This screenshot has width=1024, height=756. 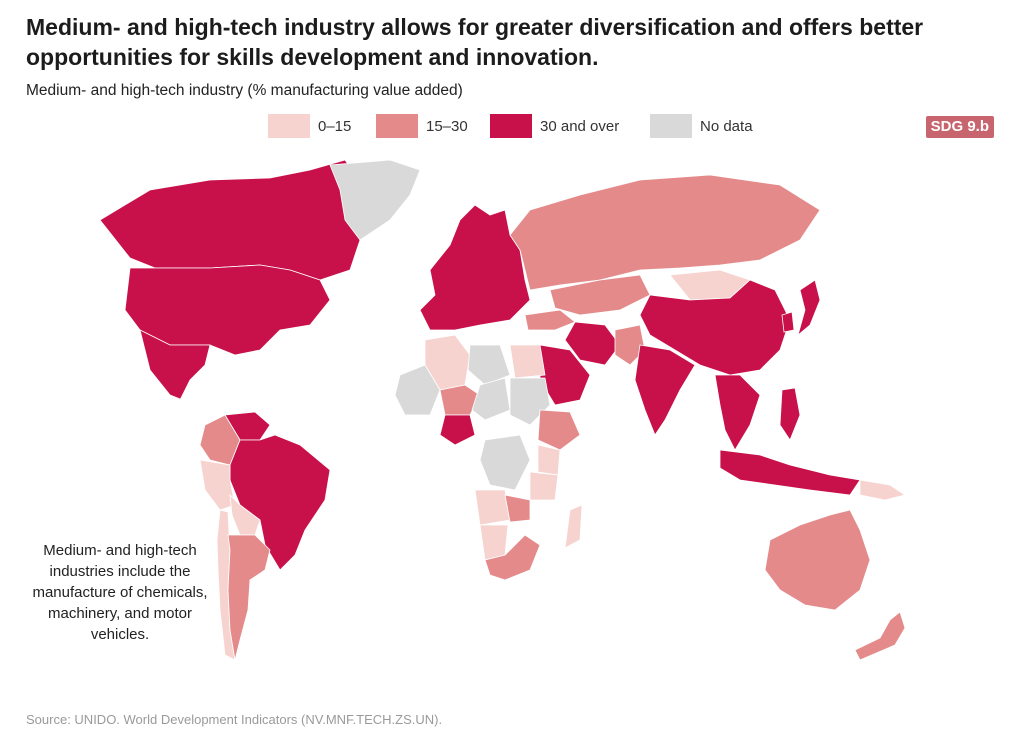 I want to click on region-mexico, so click(x=175, y=367).